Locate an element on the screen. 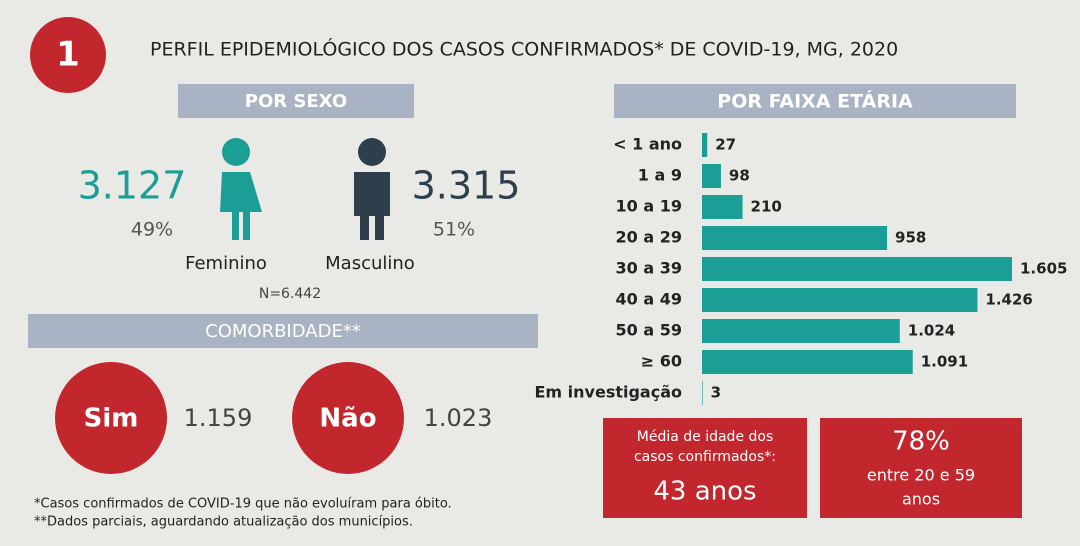  no-label: Não is located at coordinates (347, 419).